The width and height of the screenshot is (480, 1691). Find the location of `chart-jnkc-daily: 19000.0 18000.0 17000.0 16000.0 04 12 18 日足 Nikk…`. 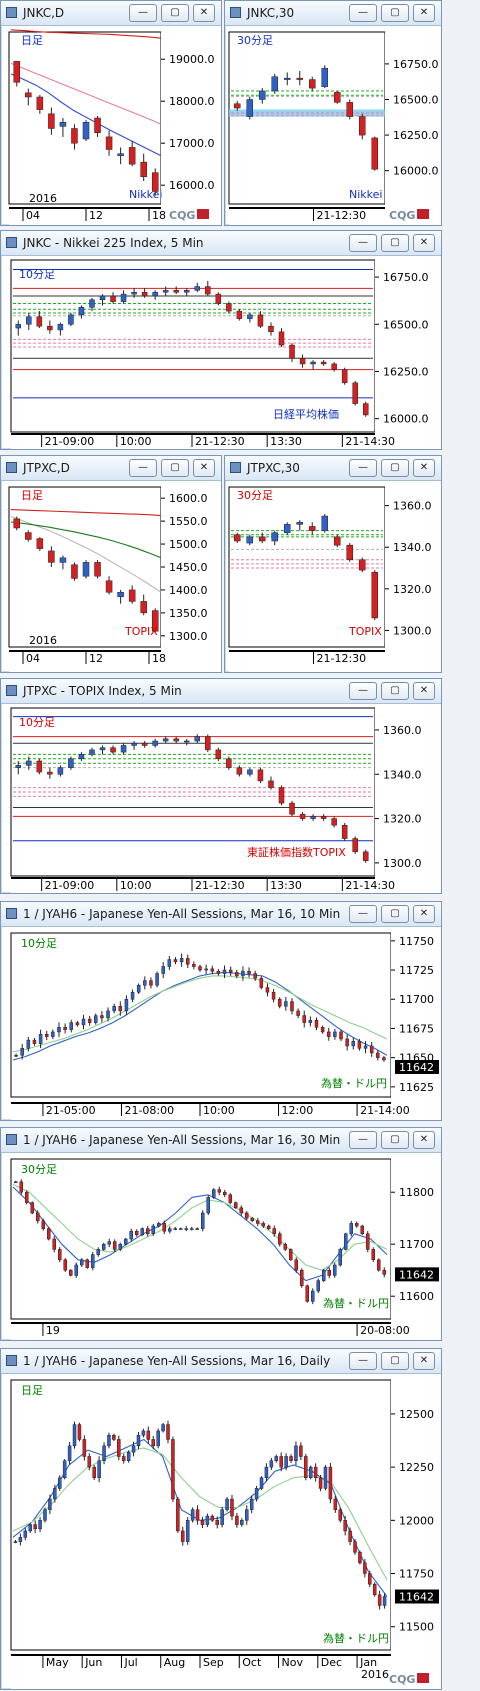

chart-jnkc-daily: 19000.0 18000.0 17000.0 16000.0 04 12 18 日足 Nikk… is located at coordinates (111, 125).